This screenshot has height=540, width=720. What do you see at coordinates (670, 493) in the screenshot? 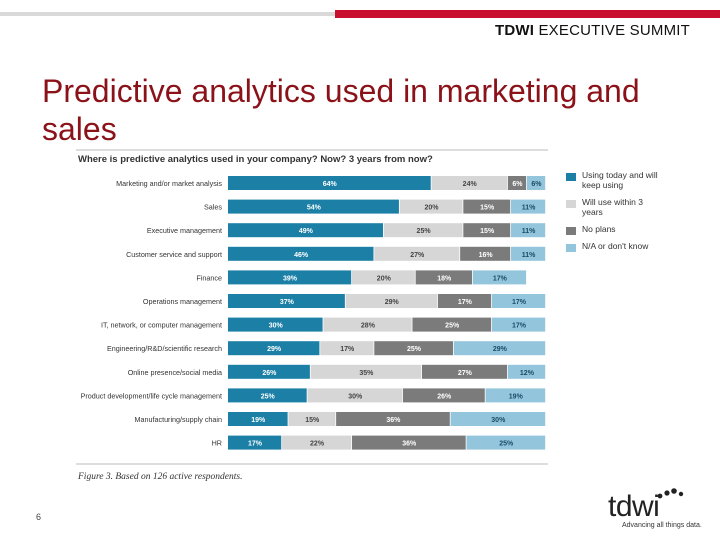
I see `logo-dots-icon` at bounding box center [670, 493].